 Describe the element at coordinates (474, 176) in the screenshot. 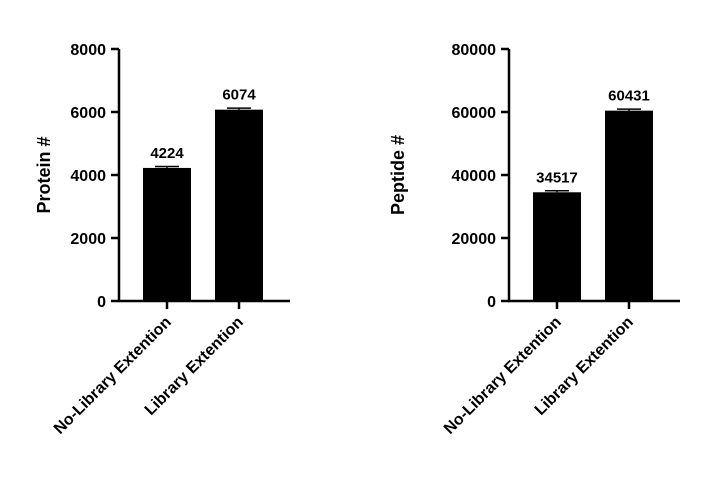

I see `y-tick-label: 40000` at that location.